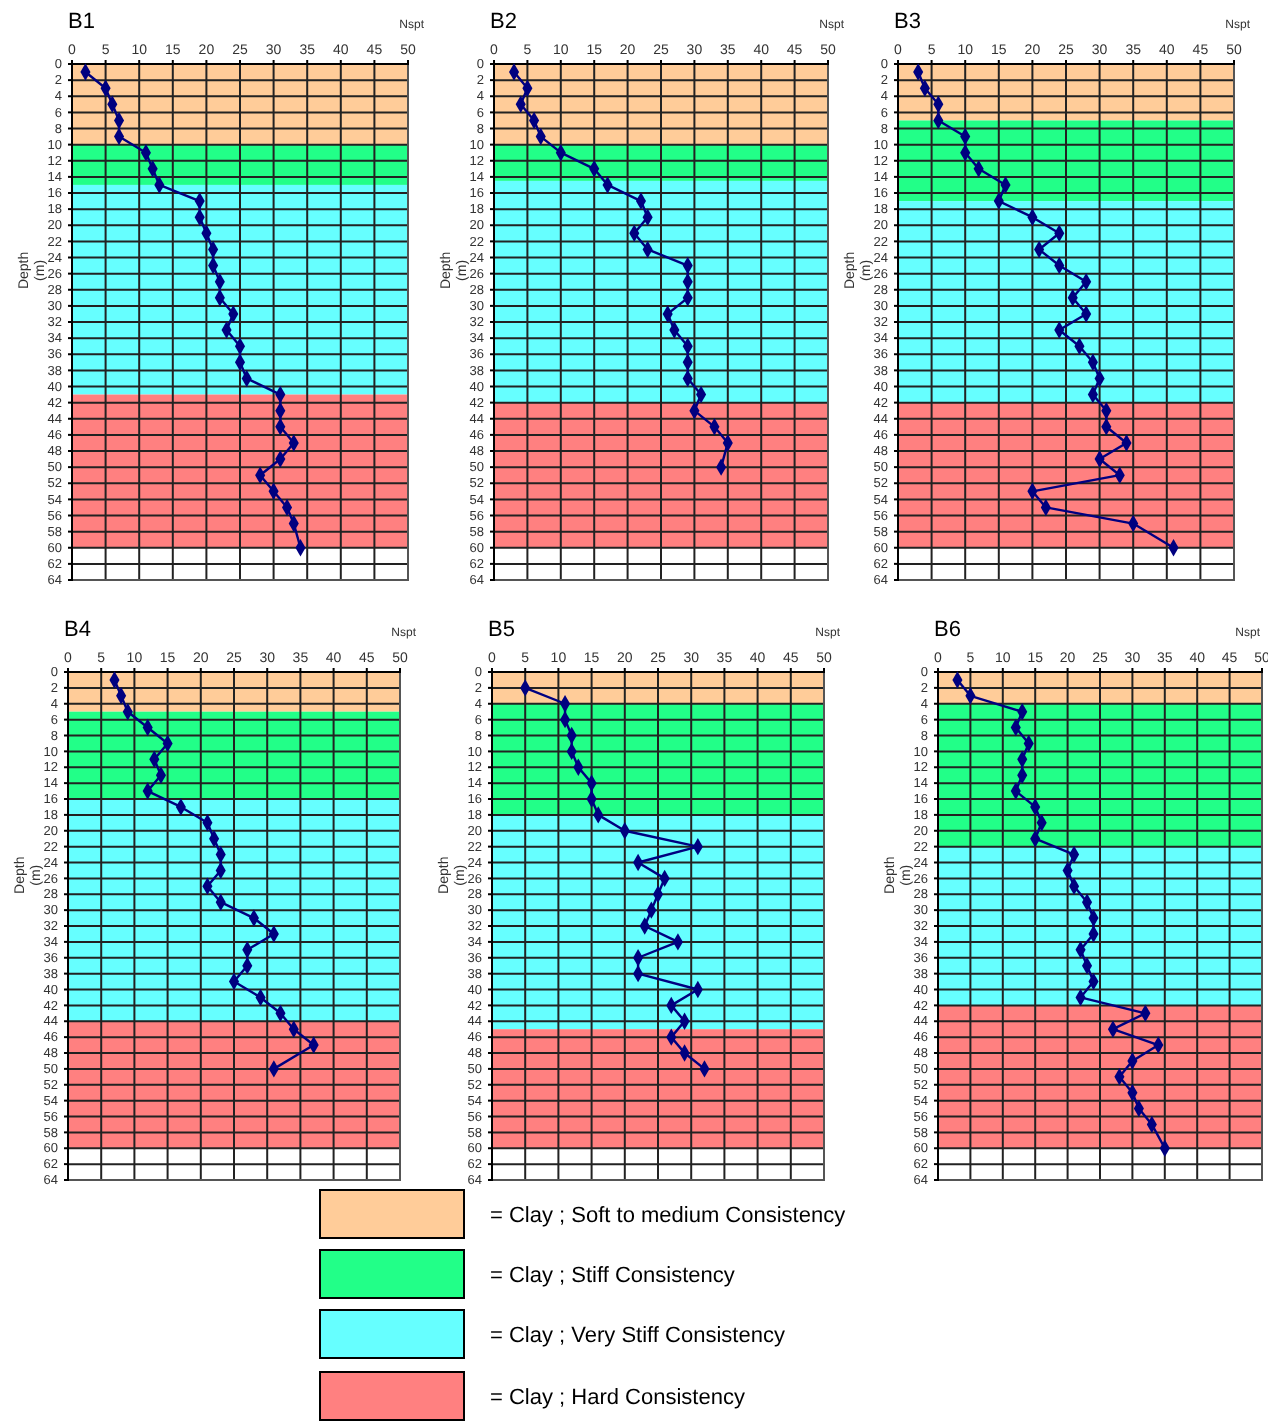  Describe the element at coordinates (947, 630) in the screenshot. I see `chart-title: B6` at that location.